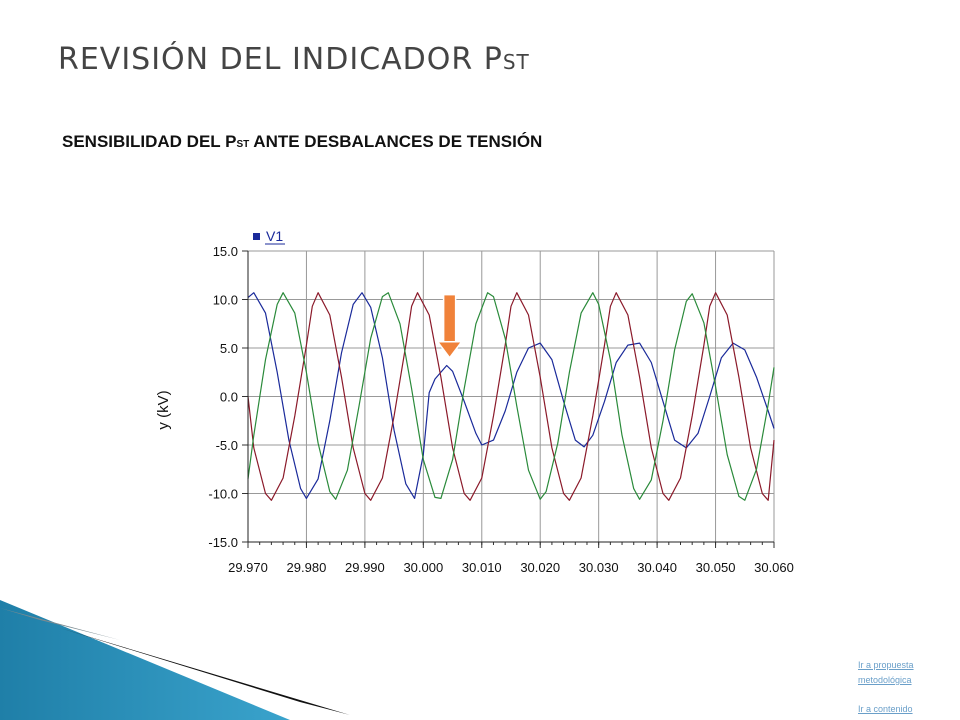  Describe the element at coordinates (223, 542) in the screenshot. I see `y-tick-label: -15.0` at that location.